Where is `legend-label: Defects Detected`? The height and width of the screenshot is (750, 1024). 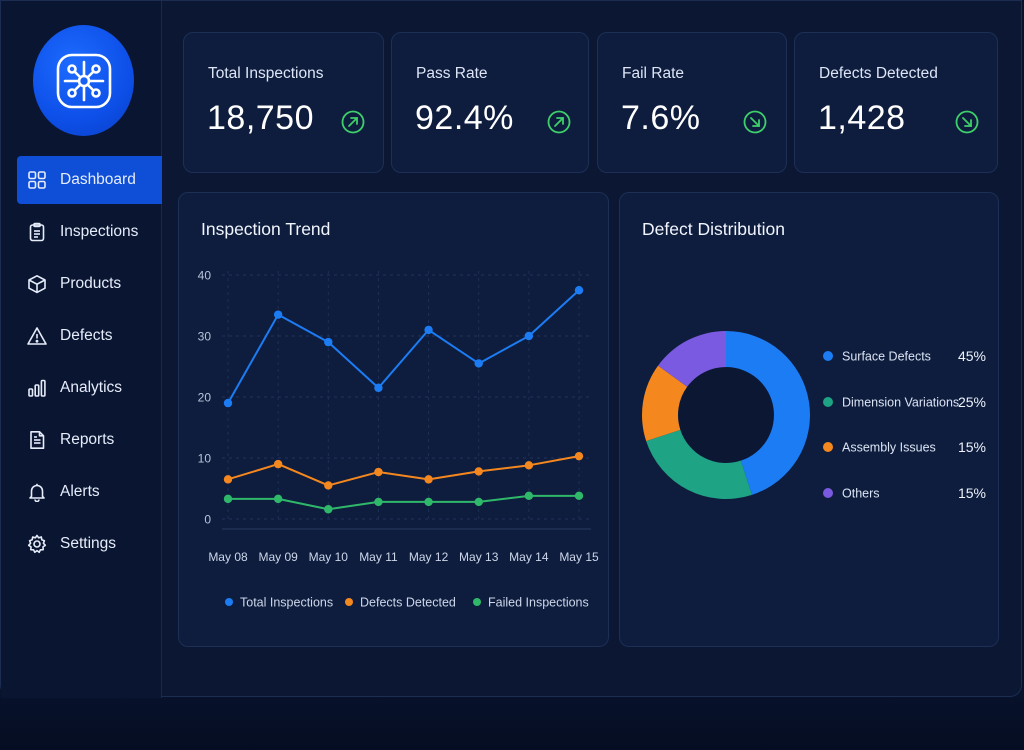 legend-label: Defects Detected is located at coordinates (408, 603).